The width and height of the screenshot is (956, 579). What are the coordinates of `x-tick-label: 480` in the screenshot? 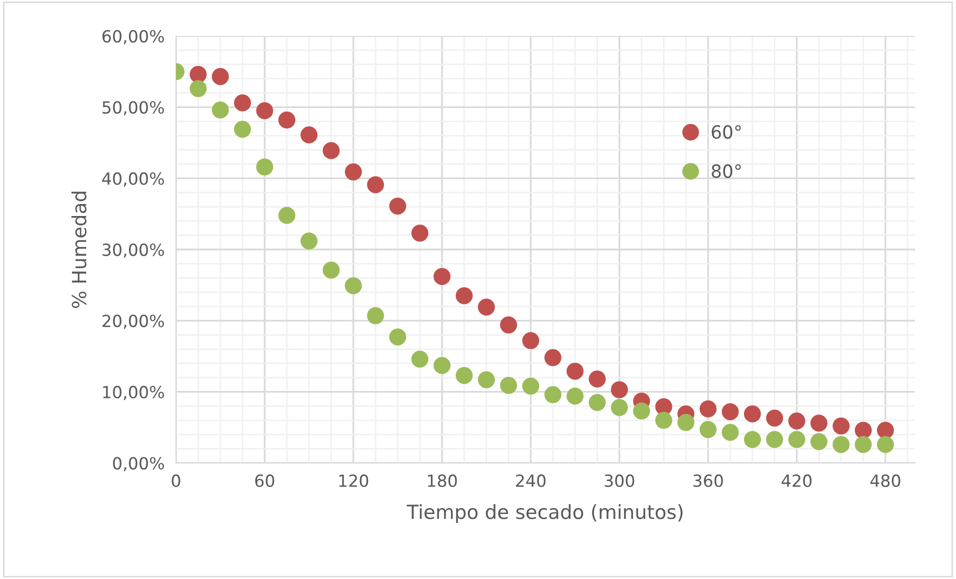 It's located at (885, 481).